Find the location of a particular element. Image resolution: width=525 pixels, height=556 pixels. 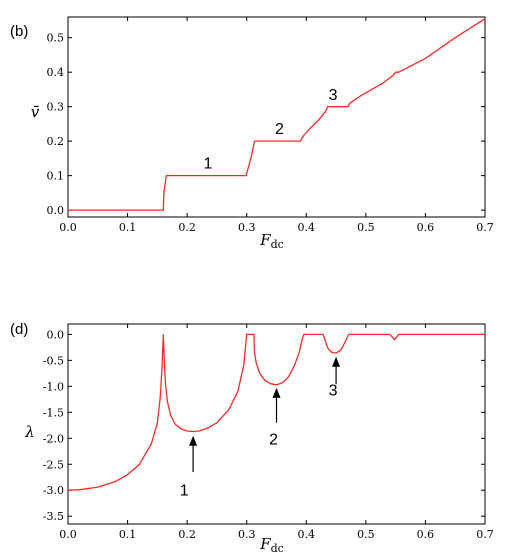

y-tick-label: -3.5 is located at coordinates (53, 516).